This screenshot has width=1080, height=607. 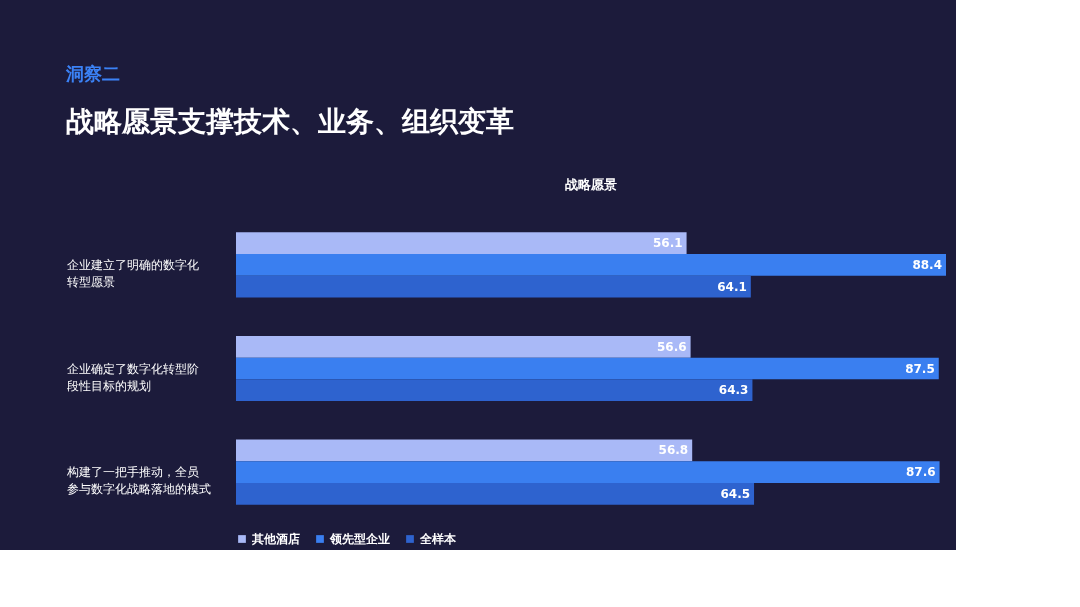 What do you see at coordinates (359, 539) in the screenshot?
I see `legend-label: 领先型企业` at bounding box center [359, 539].